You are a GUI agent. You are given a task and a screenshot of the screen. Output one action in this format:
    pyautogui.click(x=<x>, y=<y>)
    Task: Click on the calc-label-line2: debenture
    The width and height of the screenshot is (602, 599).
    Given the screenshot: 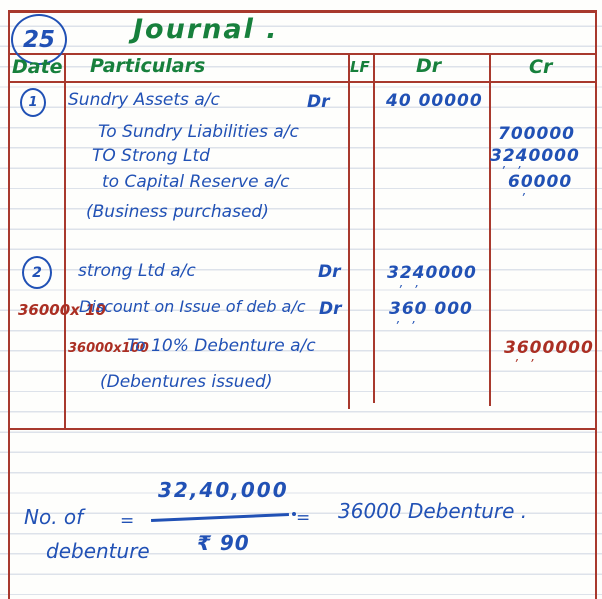 What is the action you would take?
    pyautogui.click(x=98, y=551)
    